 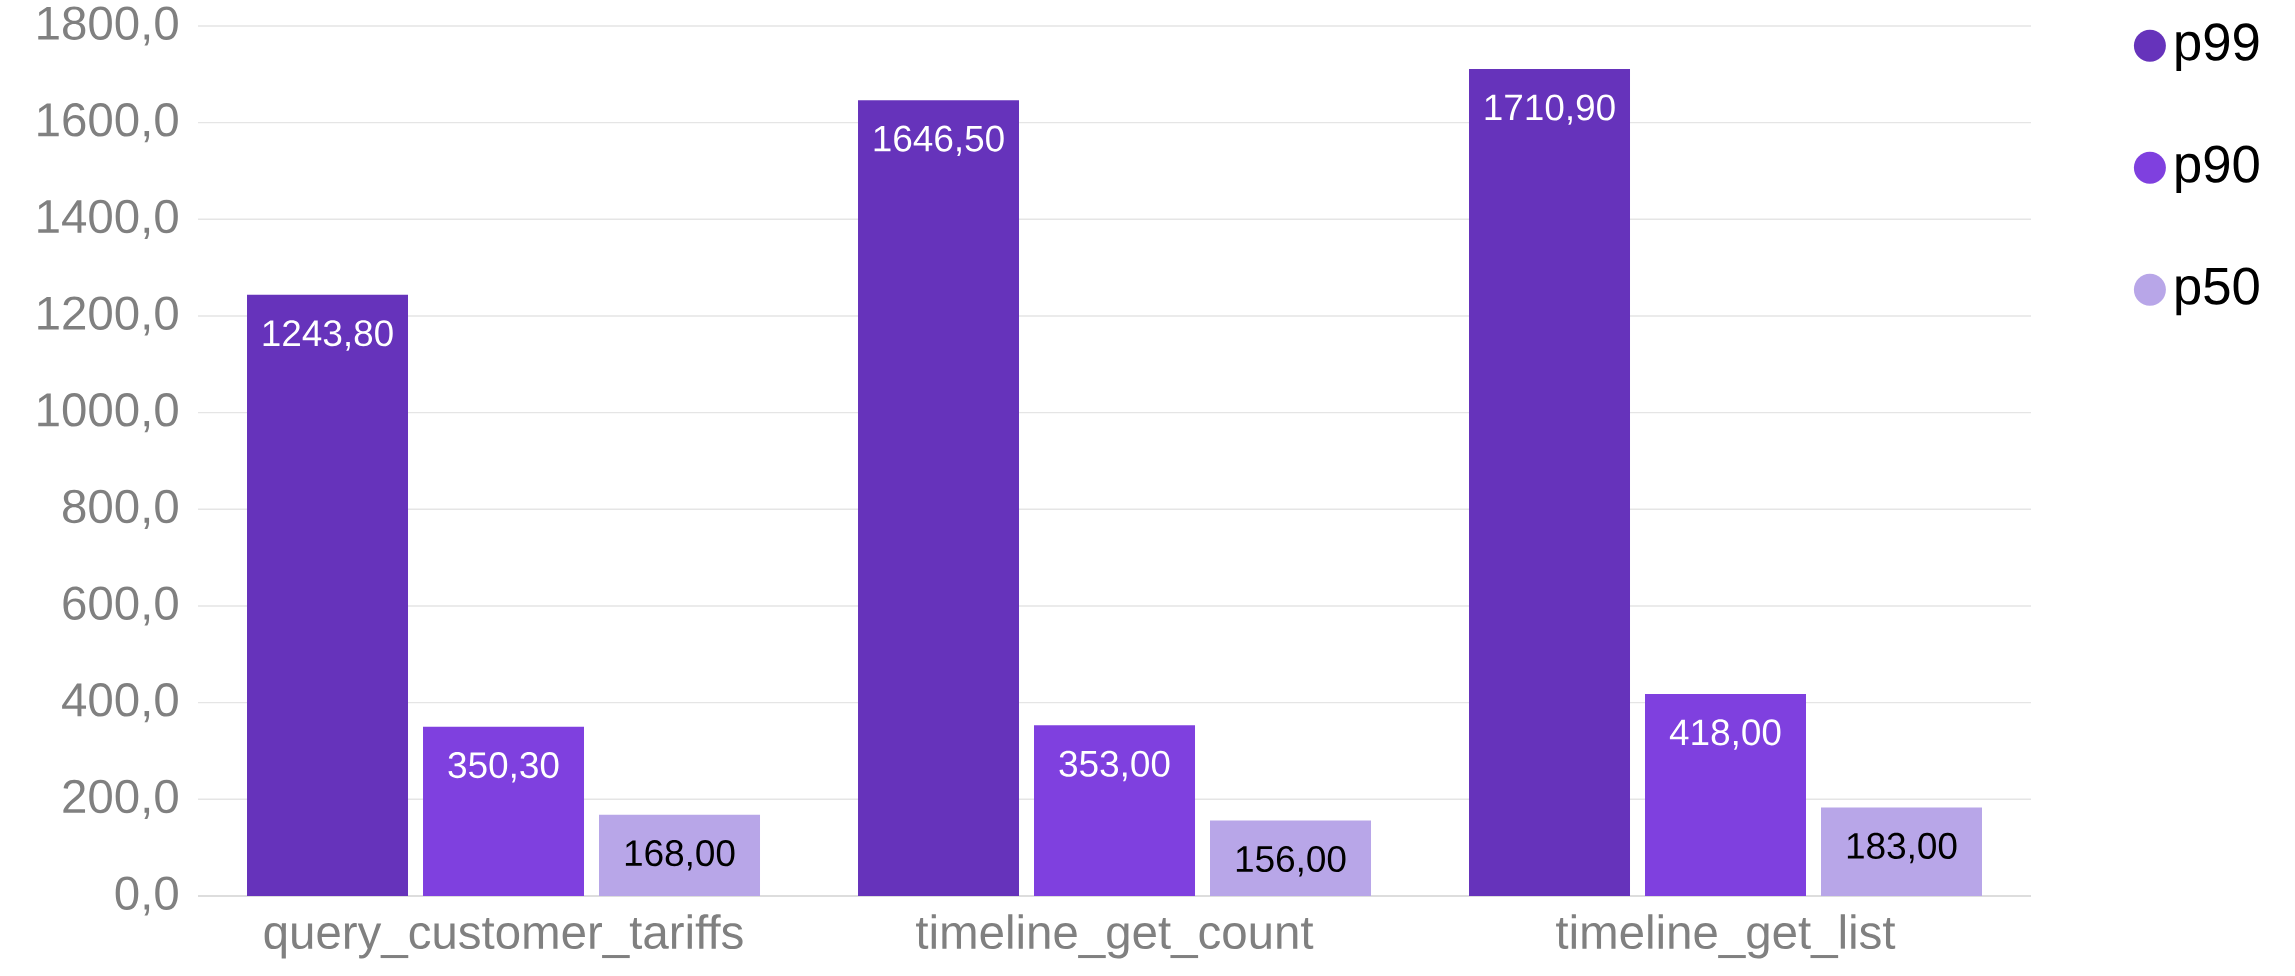 I want to click on y-tick-label: 1400,0, so click(x=108, y=219).